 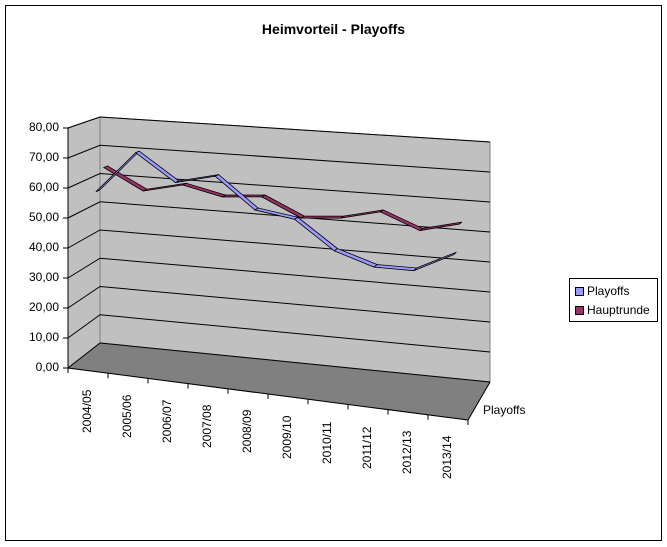 I want to click on y-tick-label: 30,00, so click(x=43, y=277).